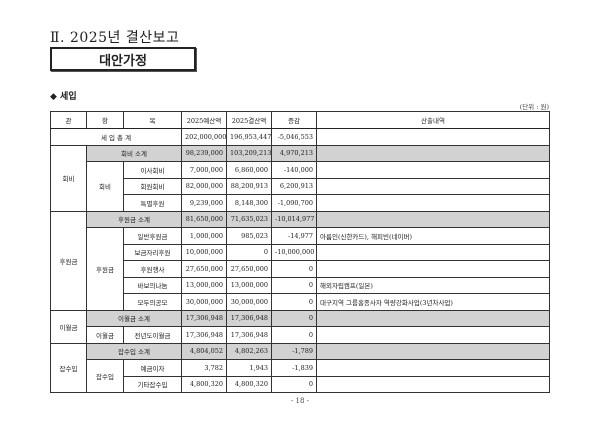 The width and height of the screenshot is (600, 424). What do you see at coordinates (204, 153) in the screenshot?
I see `budget-cell: 98,239,000` at bounding box center [204, 153].